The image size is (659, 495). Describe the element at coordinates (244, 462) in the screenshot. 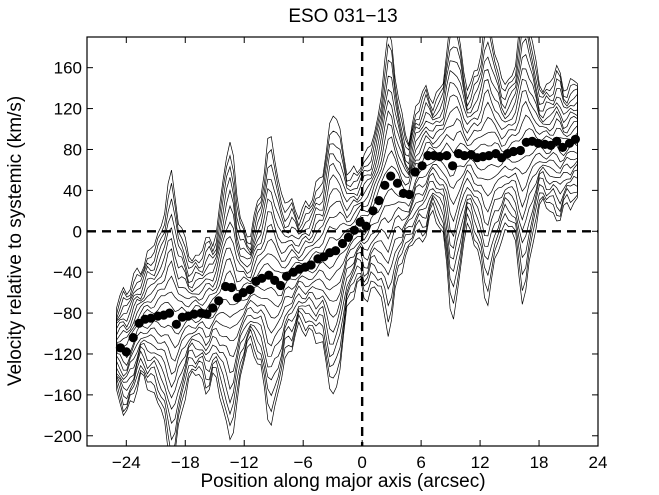

I see `x-tick-label: −12` at that location.